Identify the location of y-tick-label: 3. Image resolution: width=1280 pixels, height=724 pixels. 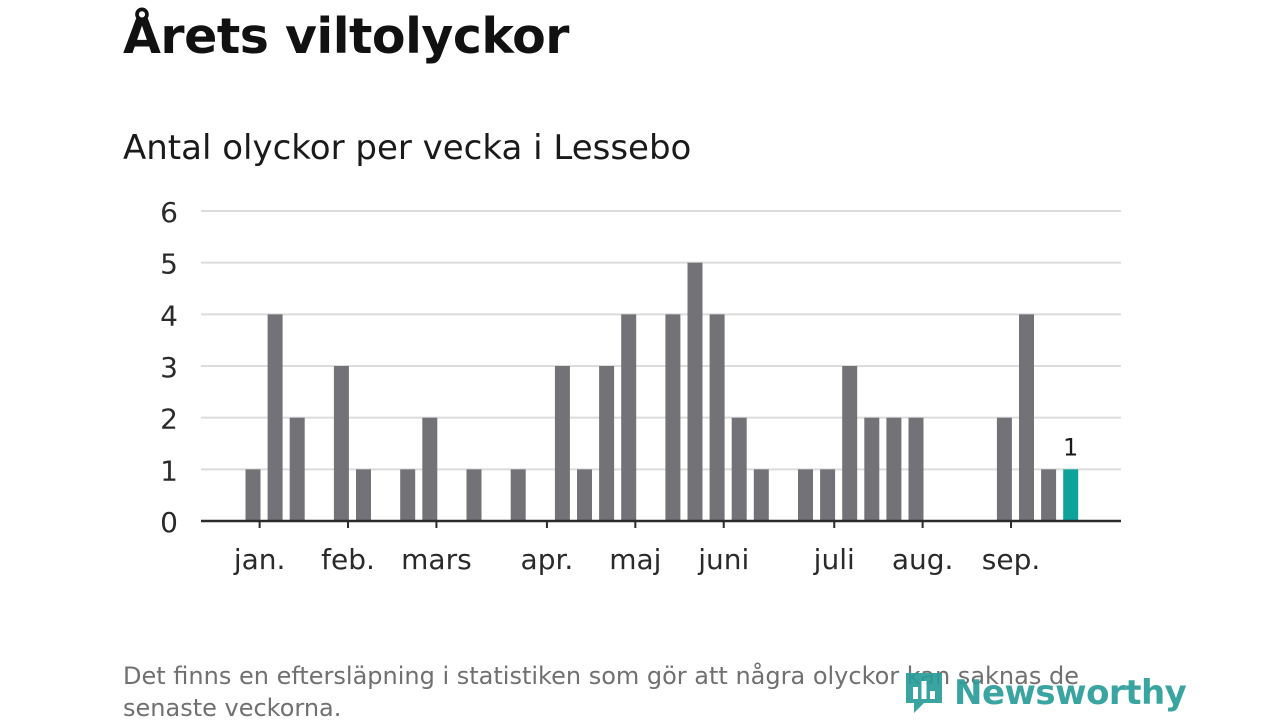
(169, 367).